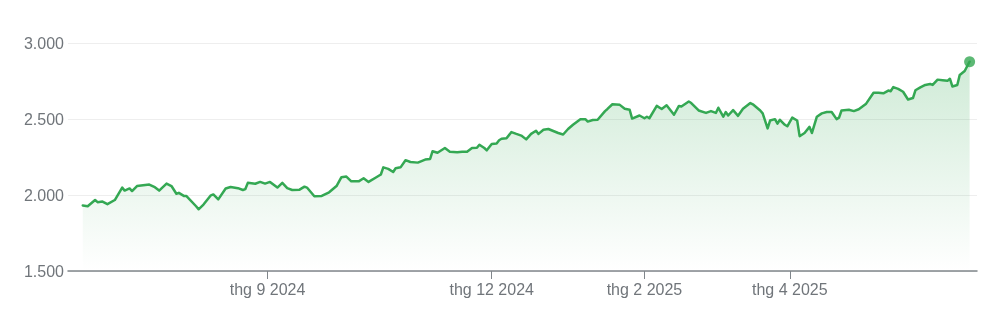 The width and height of the screenshot is (1003, 335). What do you see at coordinates (644, 289) in the screenshot?
I see `x-tick-label: thg 2 2025` at bounding box center [644, 289].